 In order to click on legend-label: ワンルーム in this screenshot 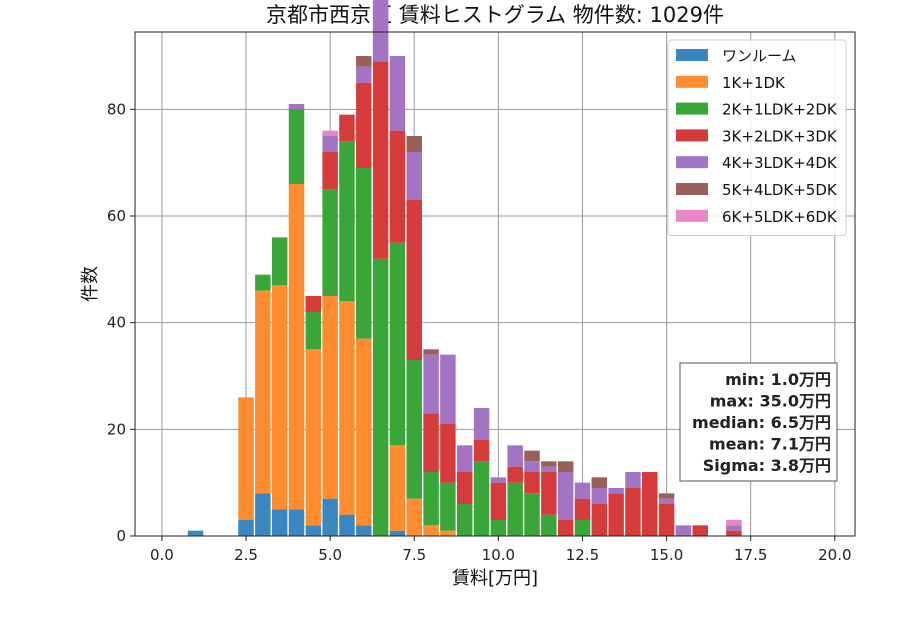, I will do `click(759, 56)`.